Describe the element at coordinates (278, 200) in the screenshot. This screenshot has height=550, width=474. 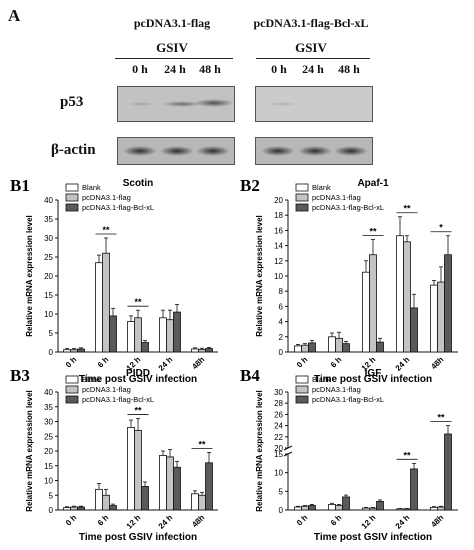
I see `y-tick-label: 20` at that location.